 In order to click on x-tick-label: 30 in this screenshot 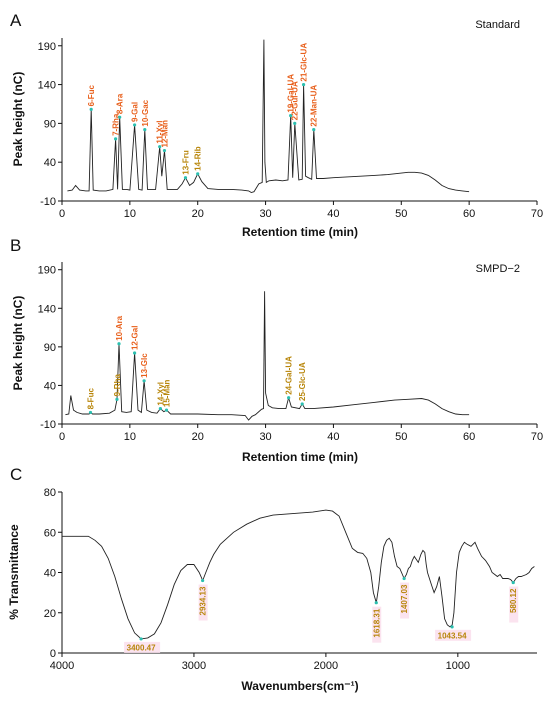, I will do `click(265, 437)`.